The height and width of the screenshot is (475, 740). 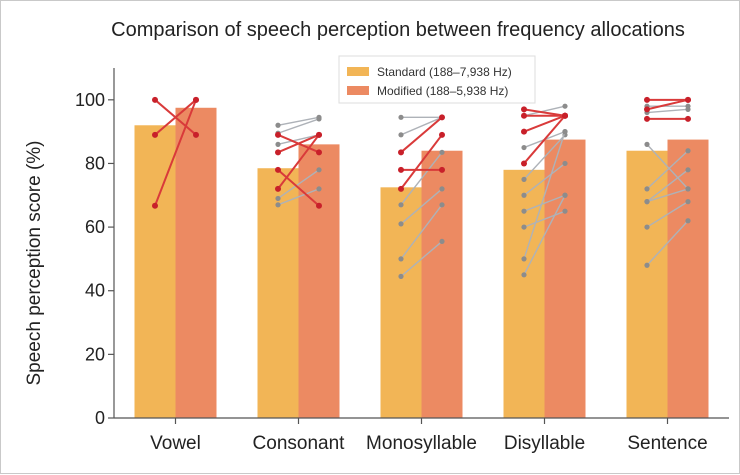 I want to click on bar-standard-consonant, so click(x=278, y=293).